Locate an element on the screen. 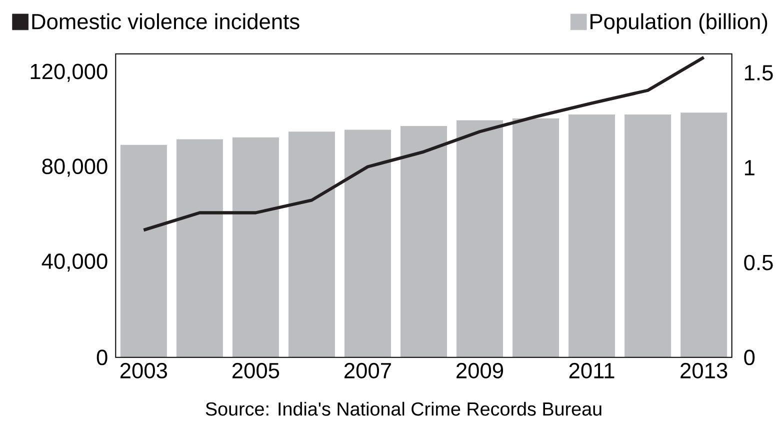  x-tick-label: 2011 is located at coordinates (591, 371).